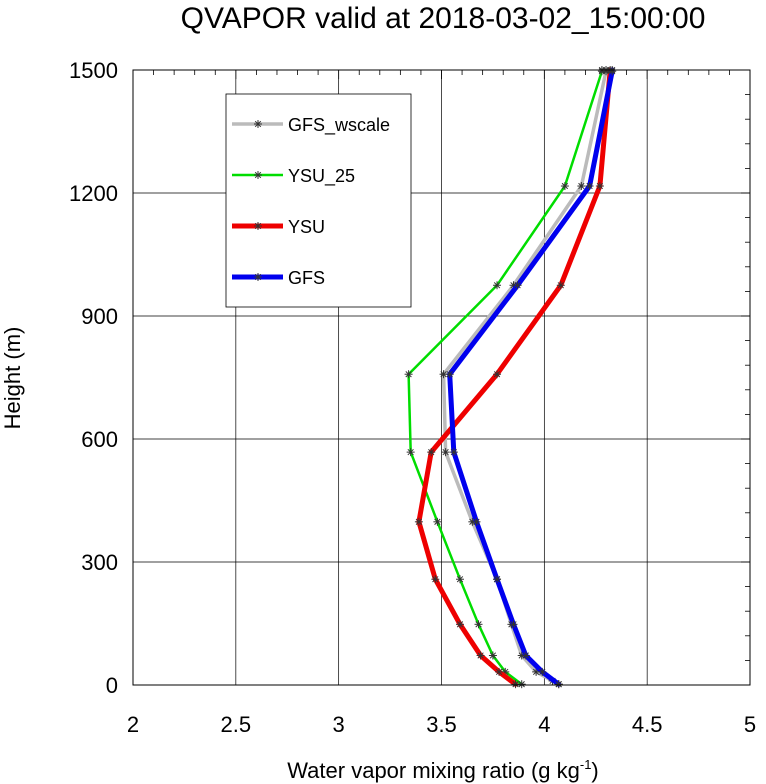  I want to click on x-axis-label-superscript: -1, so click(586, 764).